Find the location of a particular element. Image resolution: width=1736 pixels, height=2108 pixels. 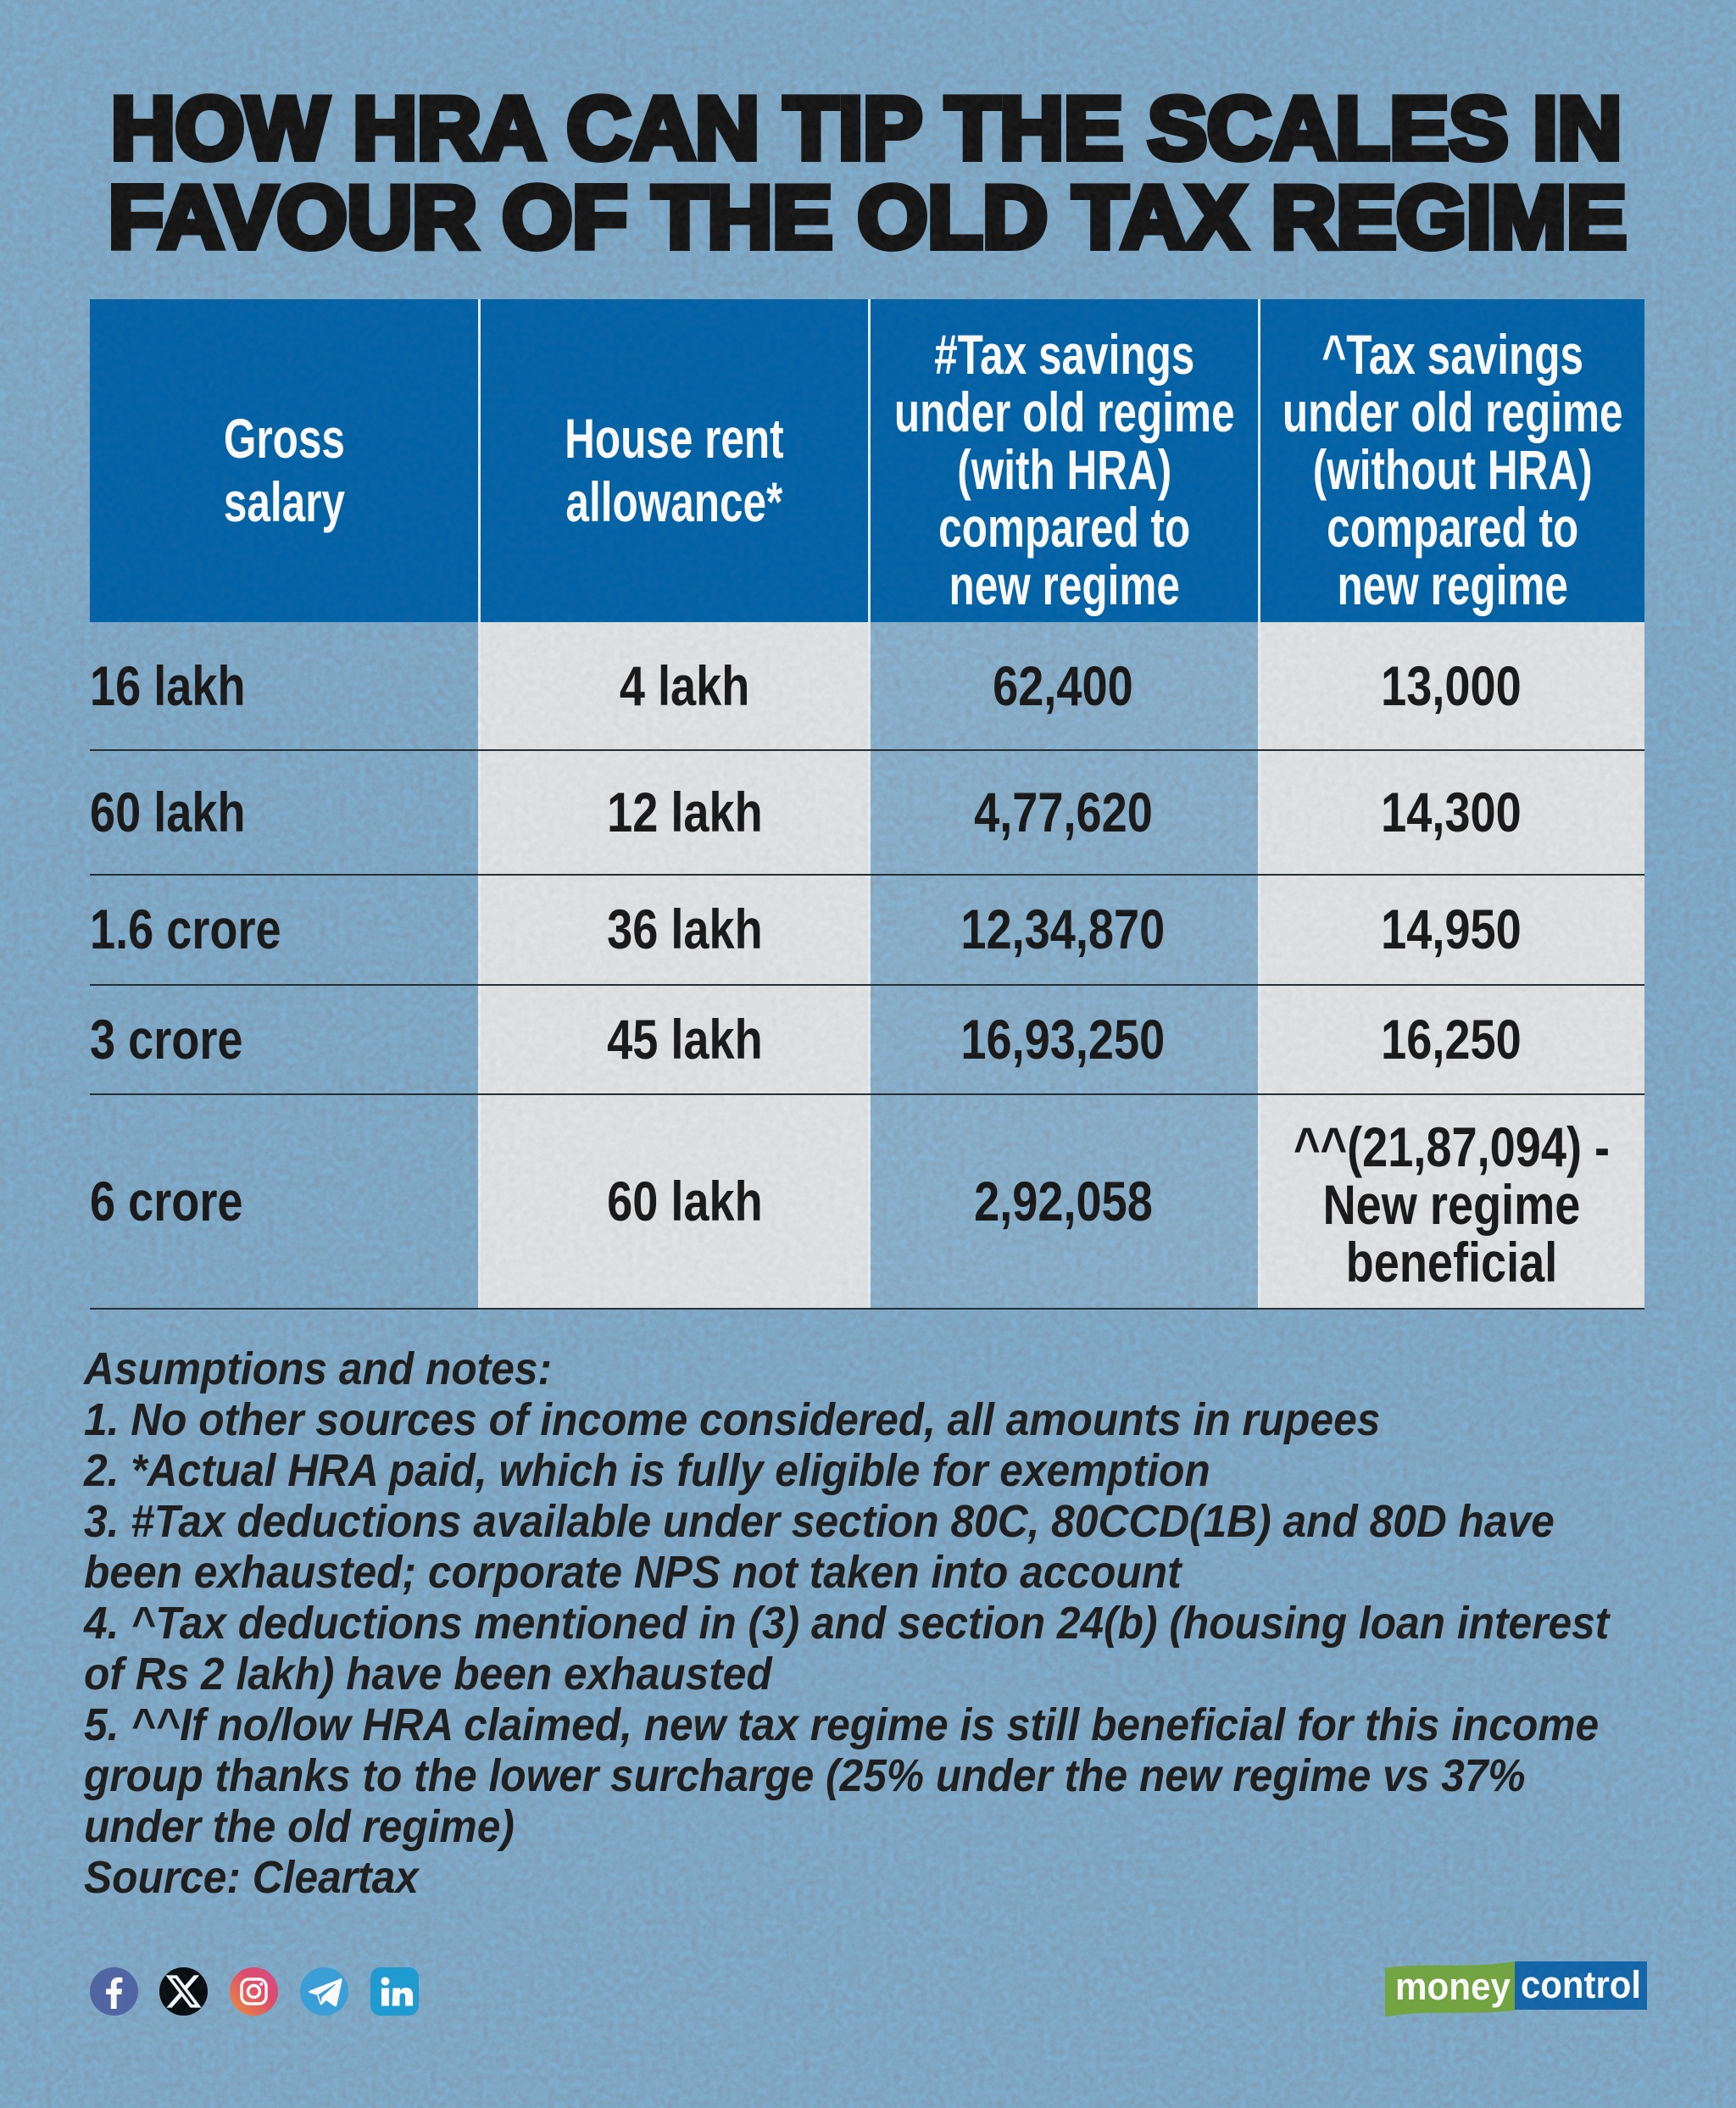

svg-text: control is located at coordinates (1581, 1984).